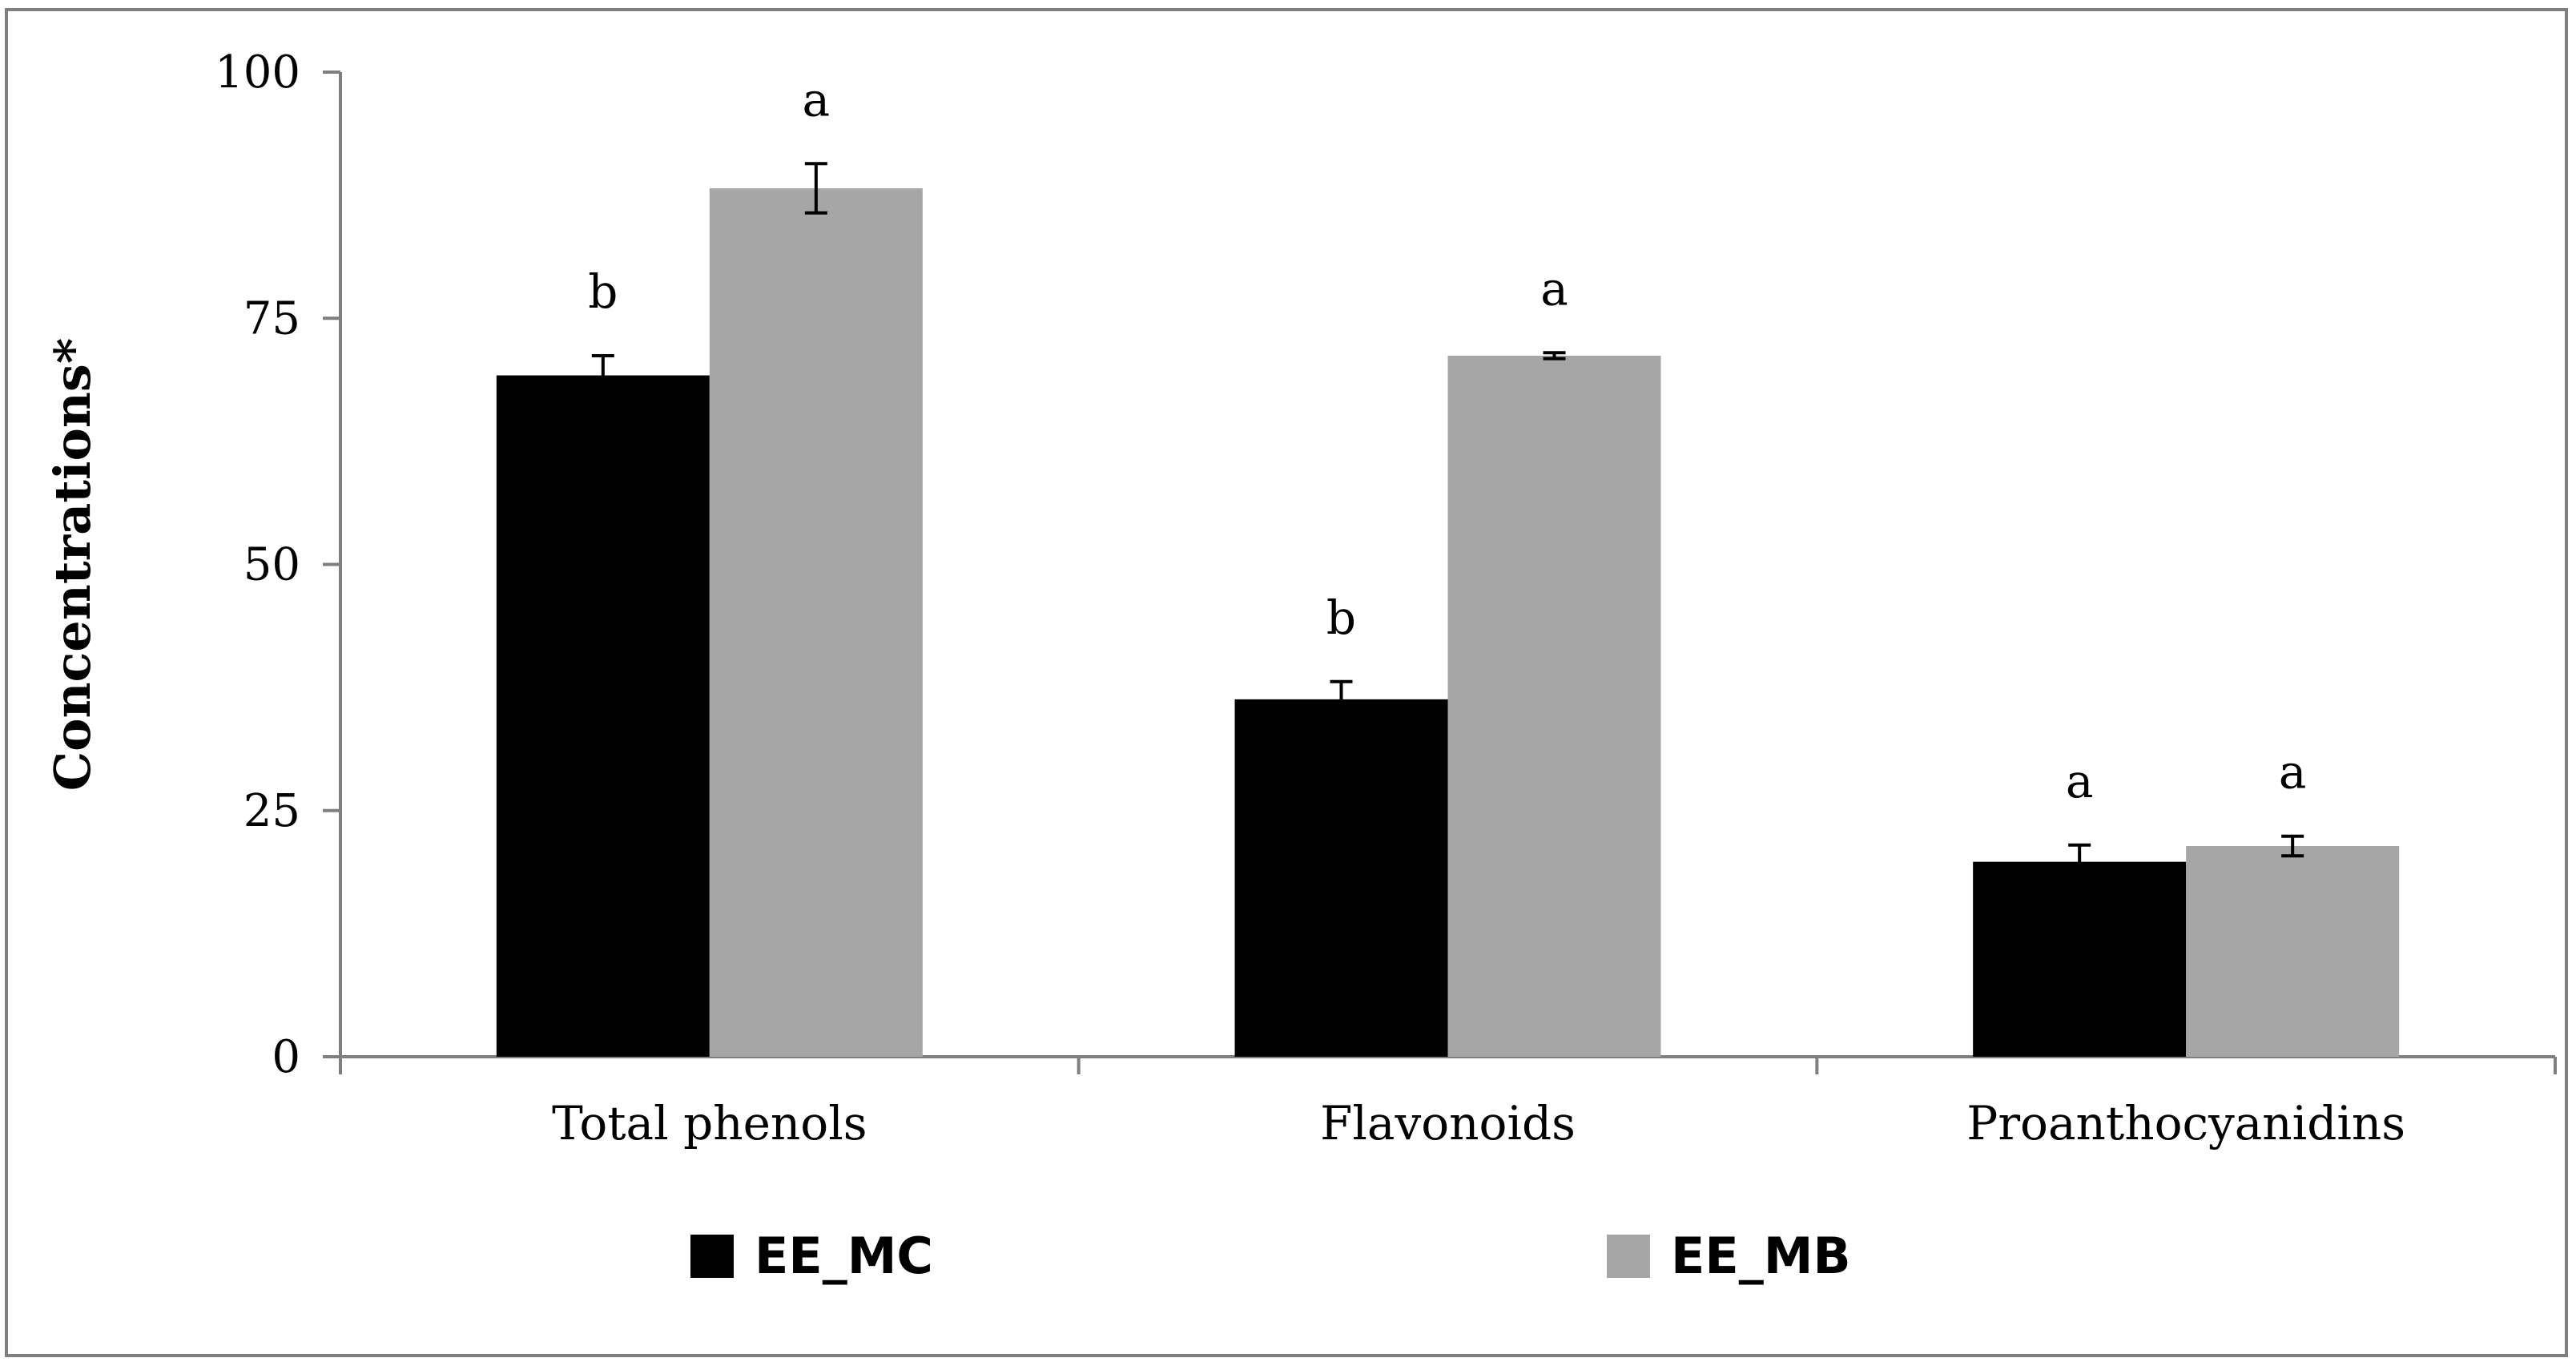 The height and width of the screenshot is (1366, 2576). What do you see at coordinates (272, 565) in the screenshot?
I see `y-tick-label: 50` at bounding box center [272, 565].